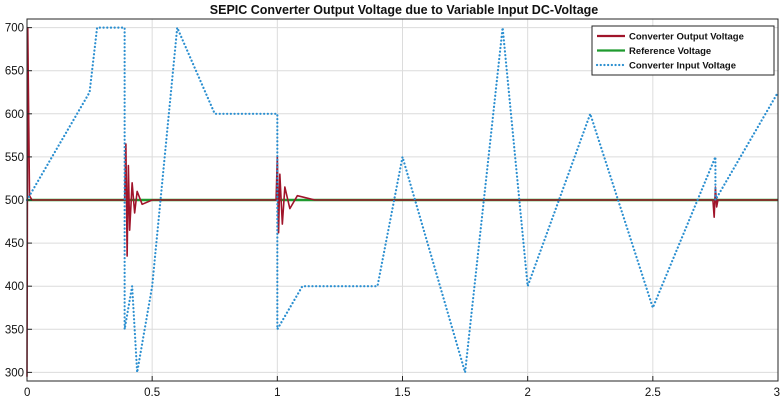 This screenshot has height=407, width=784. What do you see at coordinates (653, 393) in the screenshot?
I see `x-tick-label: 2.5` at bounding box center [653, 393].